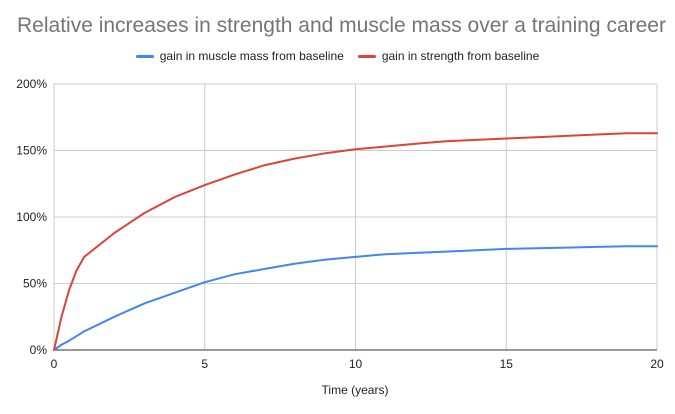  Describe the element at coordinates (366, 56) in the screenshot. I see `legend-swatch-strength` at that location.